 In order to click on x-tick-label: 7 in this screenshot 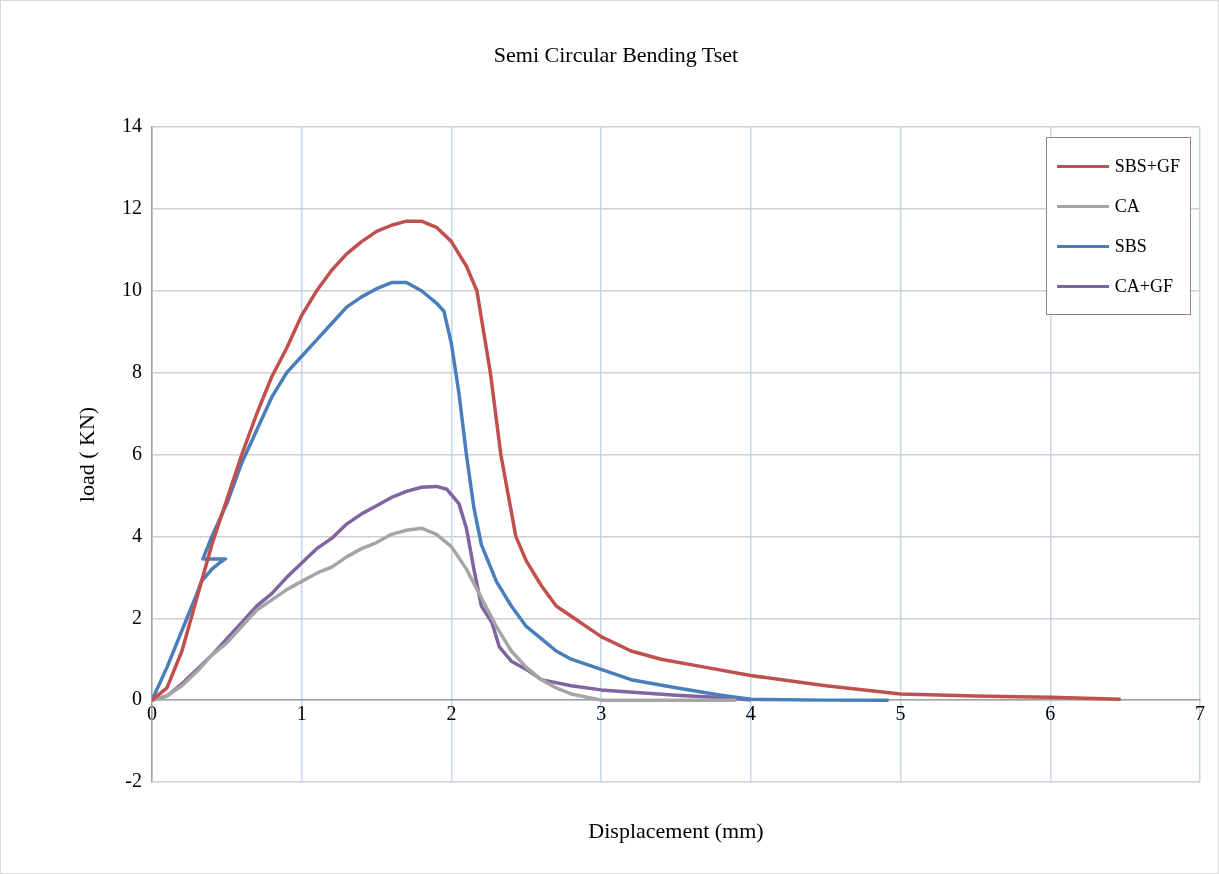, I will do `click(1200, 713)`.